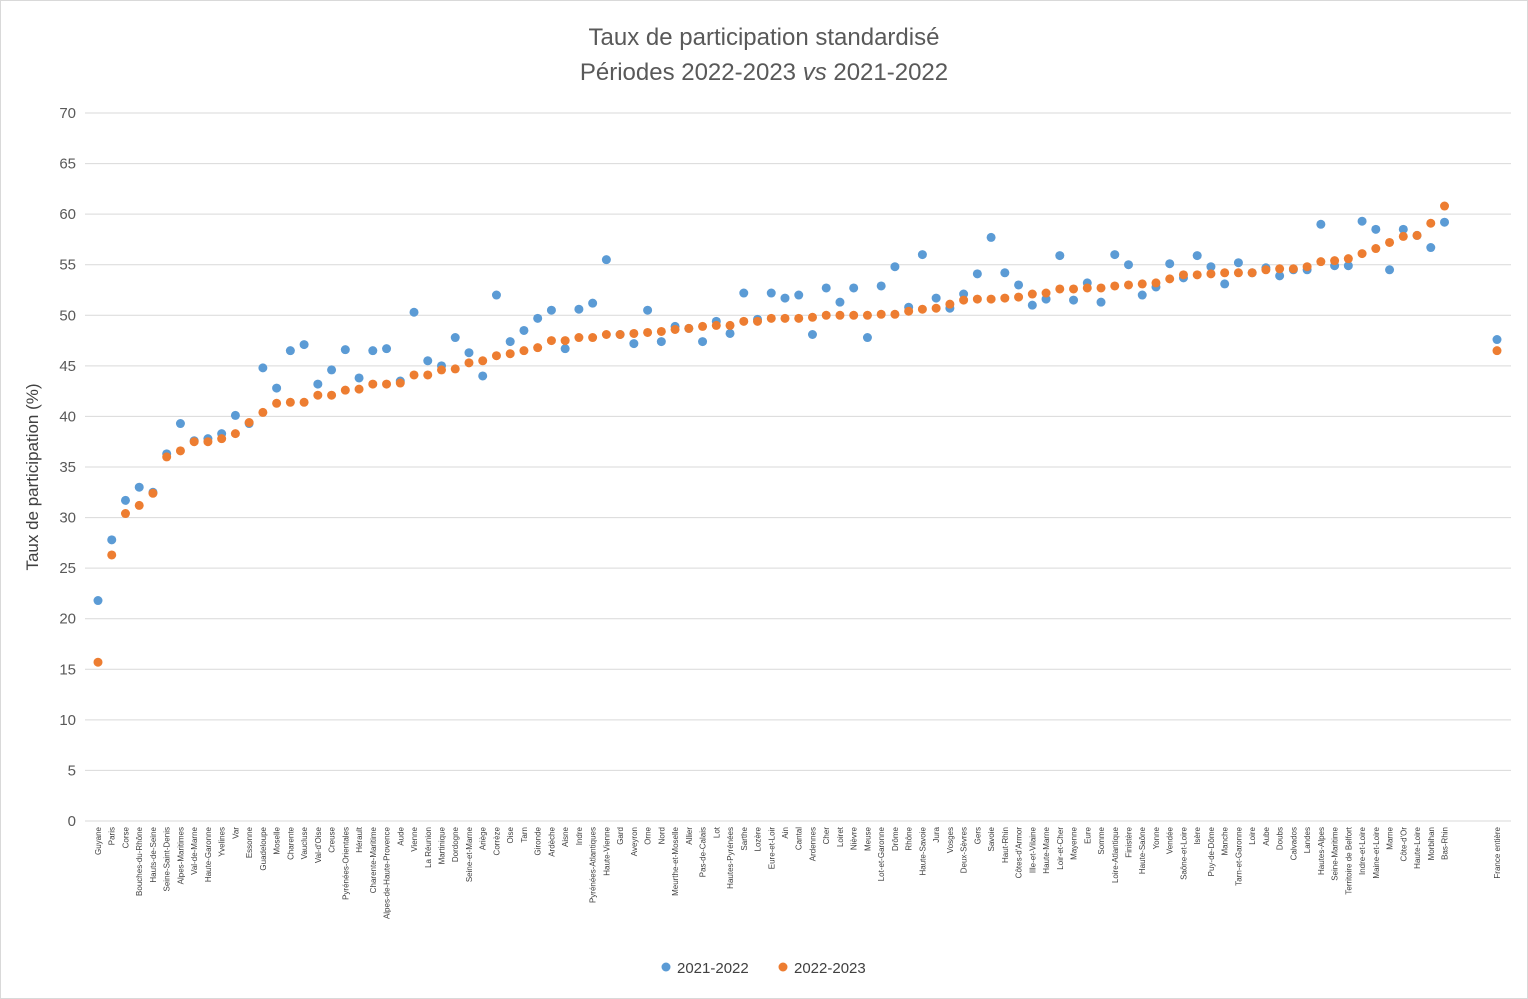  I want to click on x-tick-label: Lozère, so click(758, 838).